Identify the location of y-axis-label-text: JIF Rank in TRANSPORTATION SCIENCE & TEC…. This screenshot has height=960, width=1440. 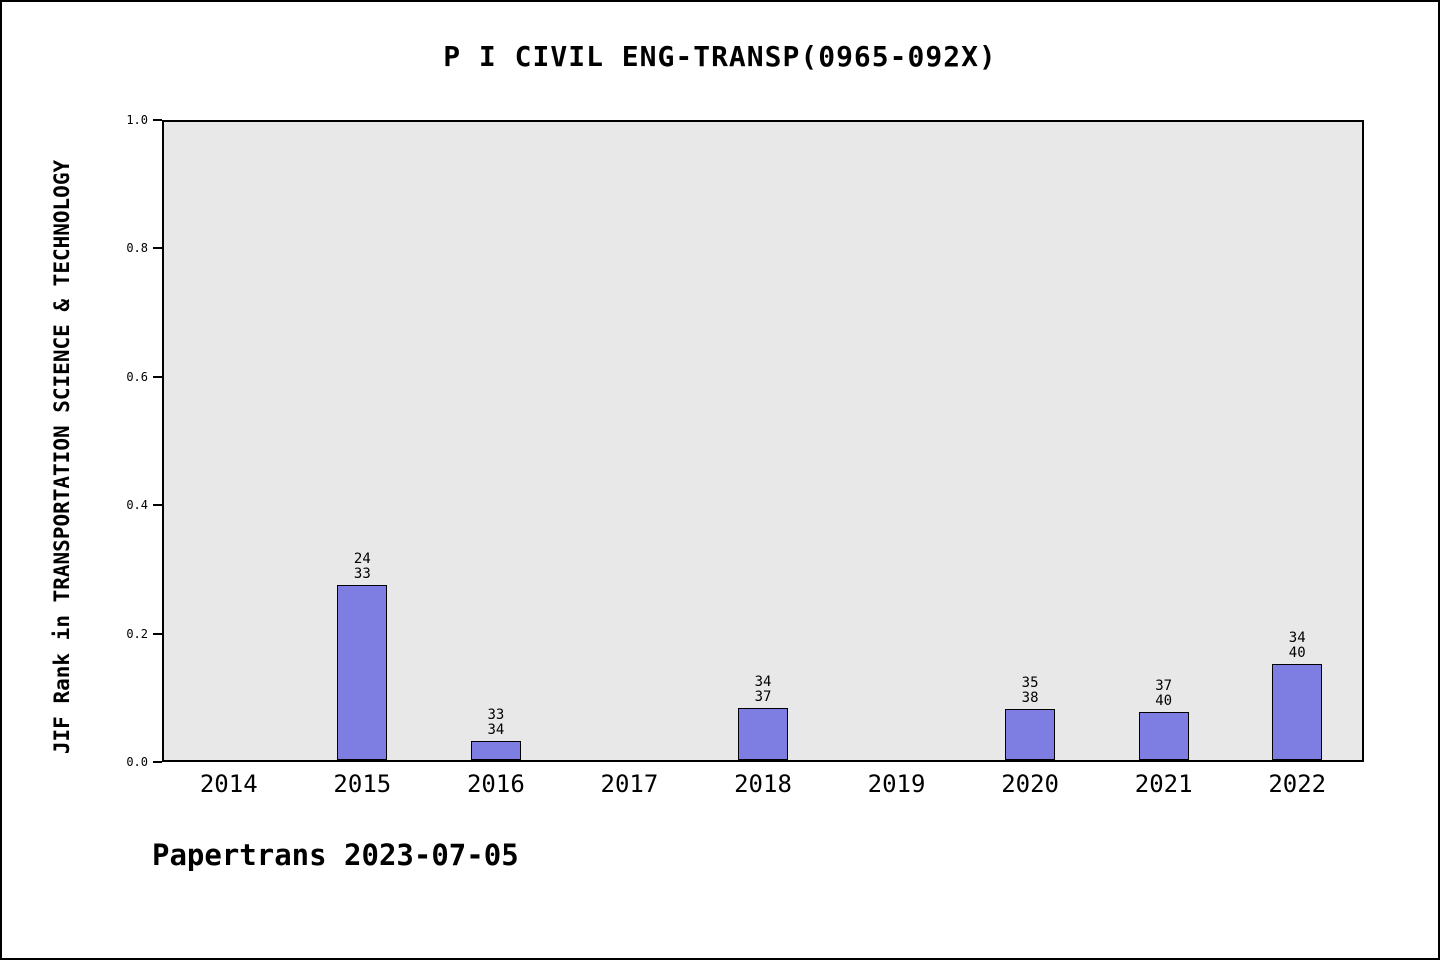
(62, 457).